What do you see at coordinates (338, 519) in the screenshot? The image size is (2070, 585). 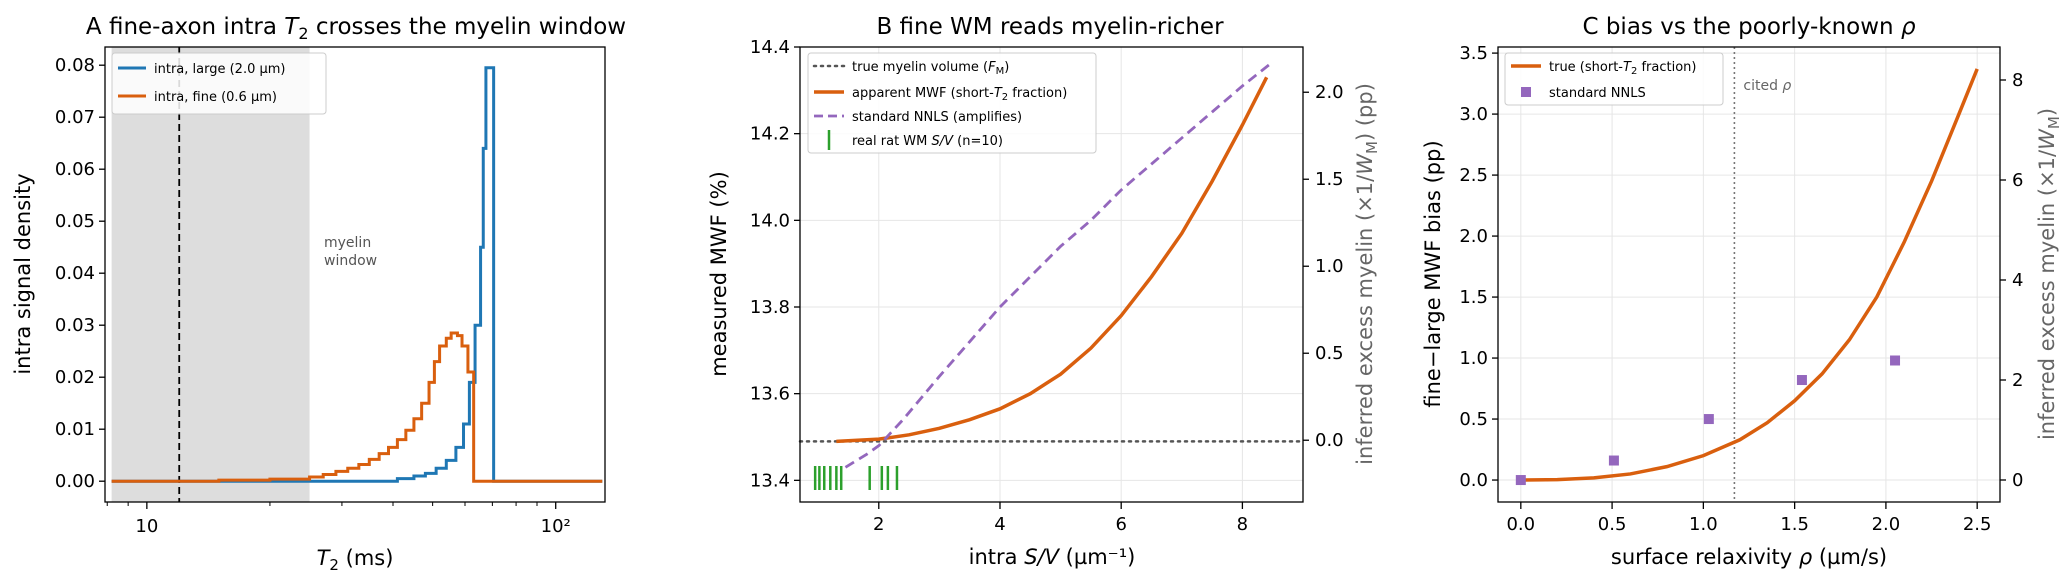 I see `panel-a-x-ticks: 10 10²` at bounding box center [338, 519].